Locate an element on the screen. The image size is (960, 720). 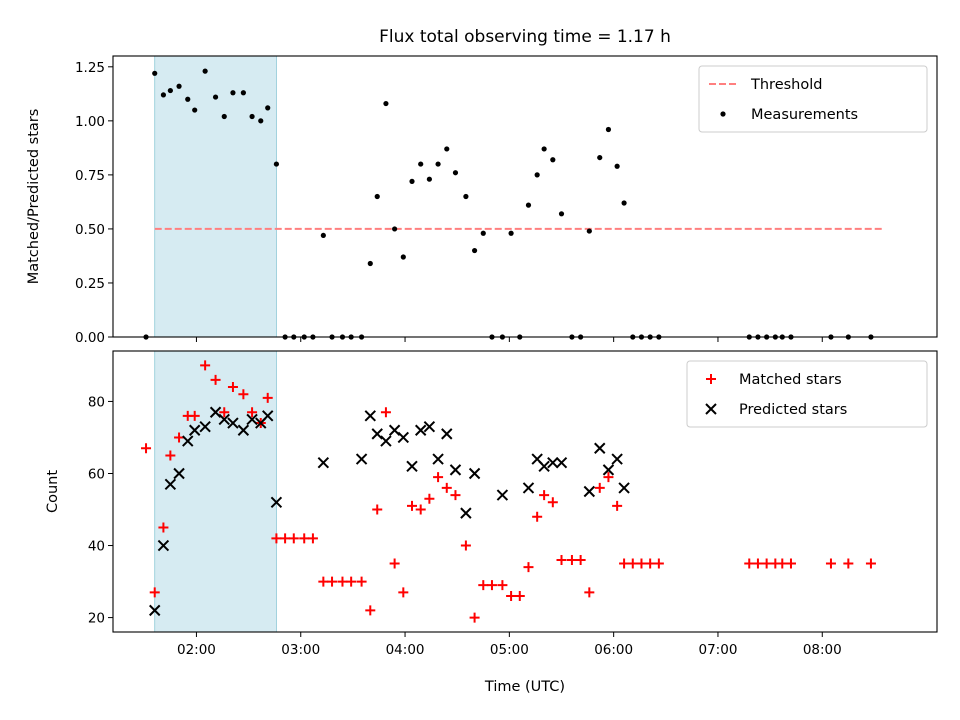
legend-box is located at coordinates (813, 99).